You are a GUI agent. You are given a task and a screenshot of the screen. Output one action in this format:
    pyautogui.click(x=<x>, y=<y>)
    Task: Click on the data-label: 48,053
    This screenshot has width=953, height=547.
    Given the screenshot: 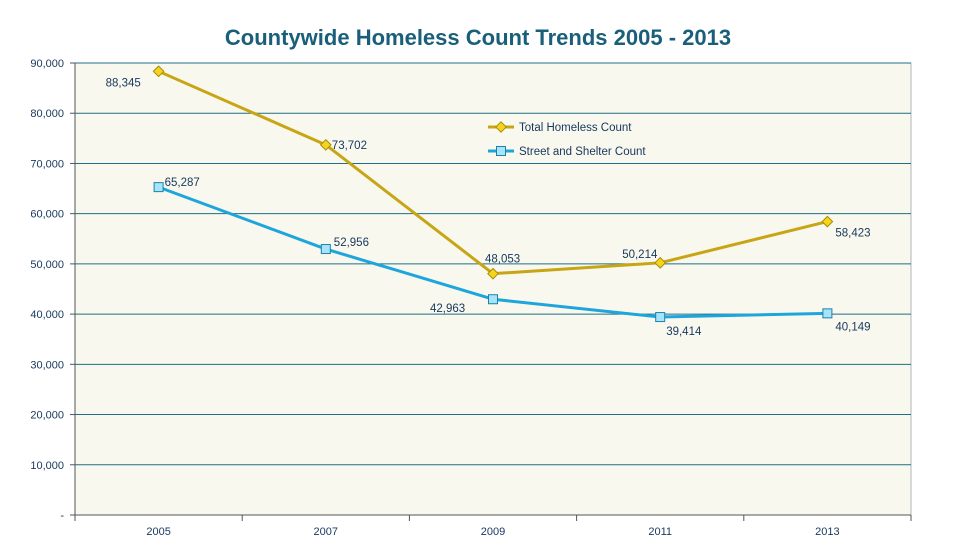 What is the action you would take?
    pyautogui.click(x=502, y=260)
    